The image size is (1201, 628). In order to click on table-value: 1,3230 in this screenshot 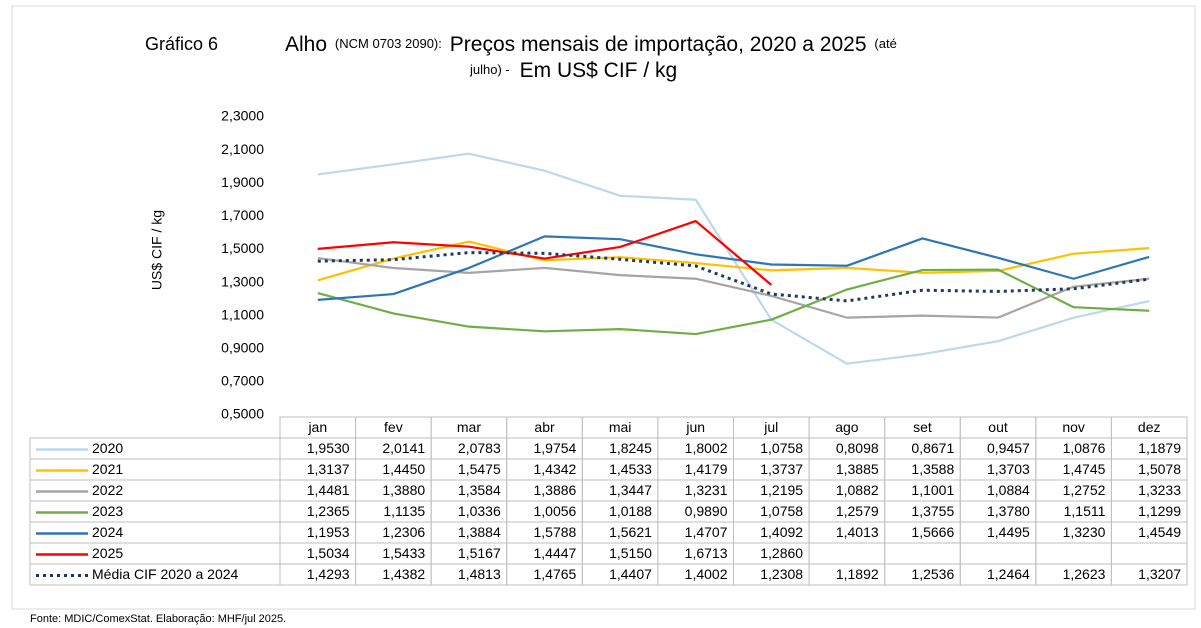, I will do `click(1084, 532)`.